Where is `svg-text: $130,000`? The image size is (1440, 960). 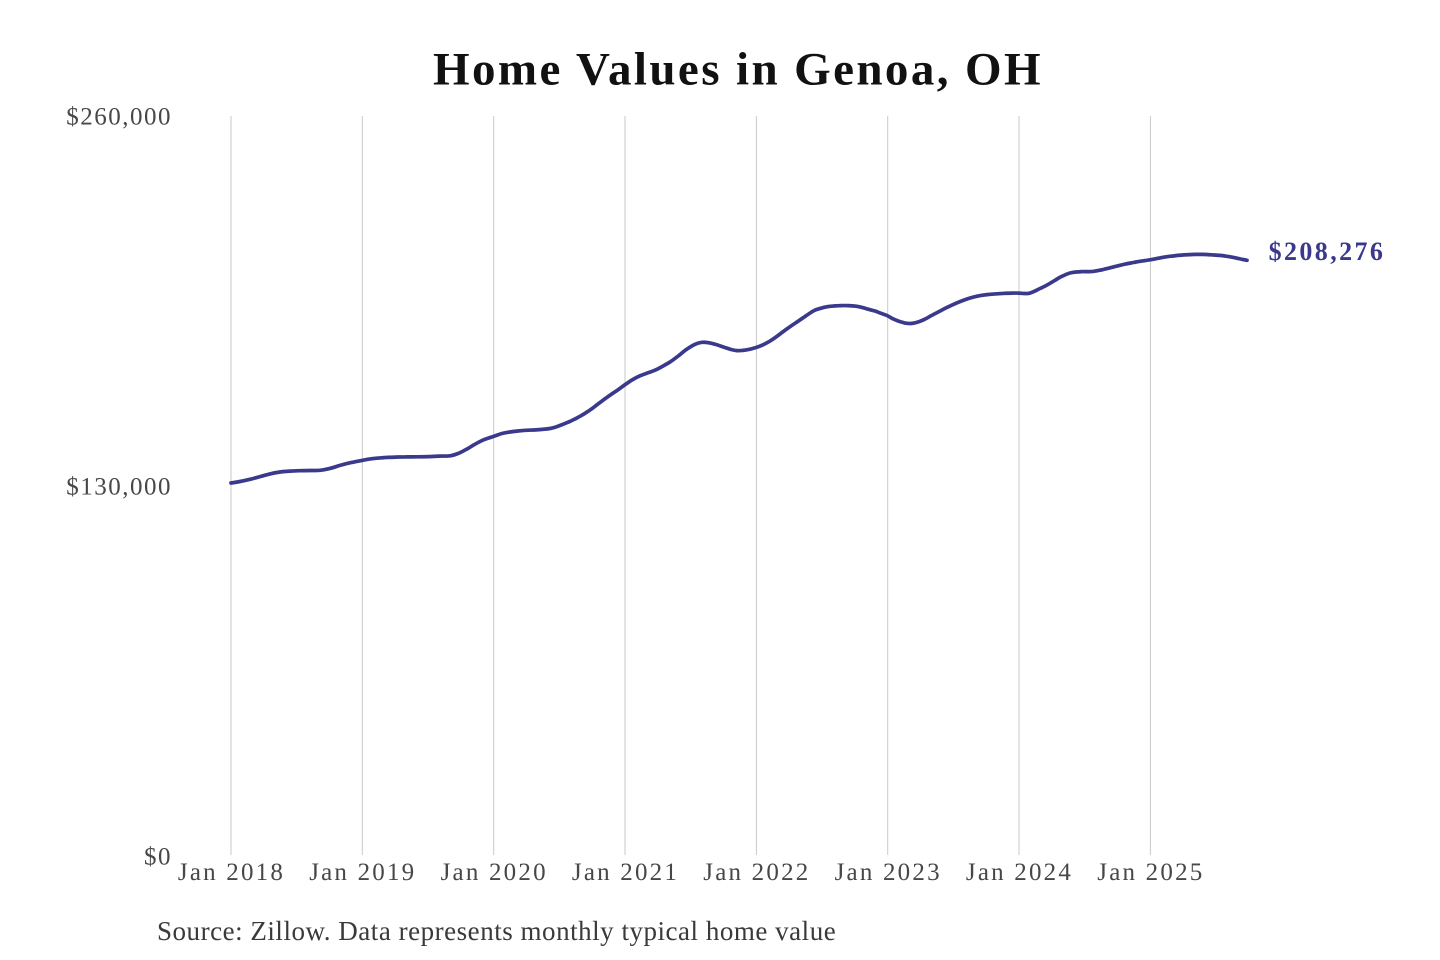
svg-text: $130,000 is located at coordinates (119, 487).